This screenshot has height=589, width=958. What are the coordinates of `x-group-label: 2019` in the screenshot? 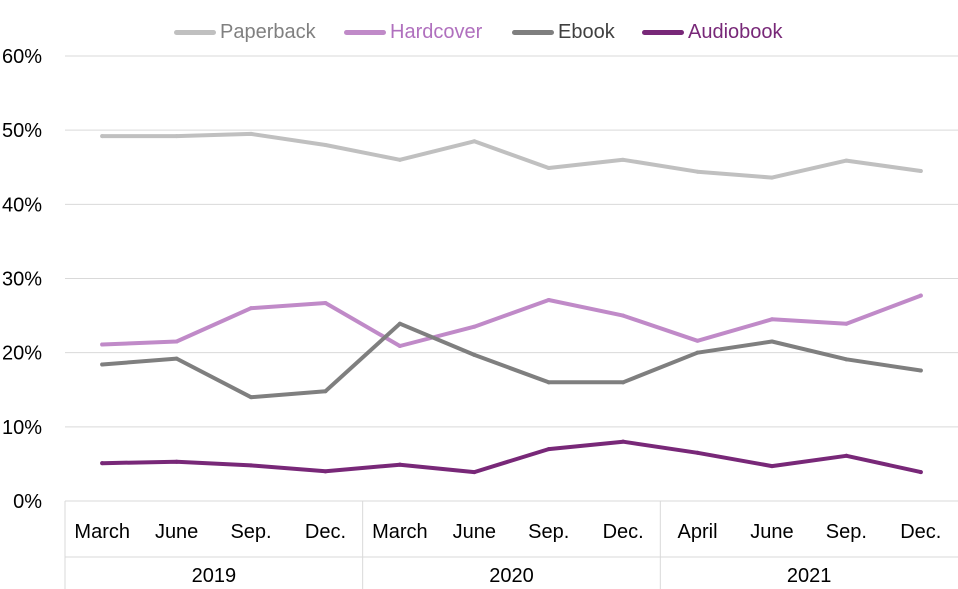 It's located at (214, 576).